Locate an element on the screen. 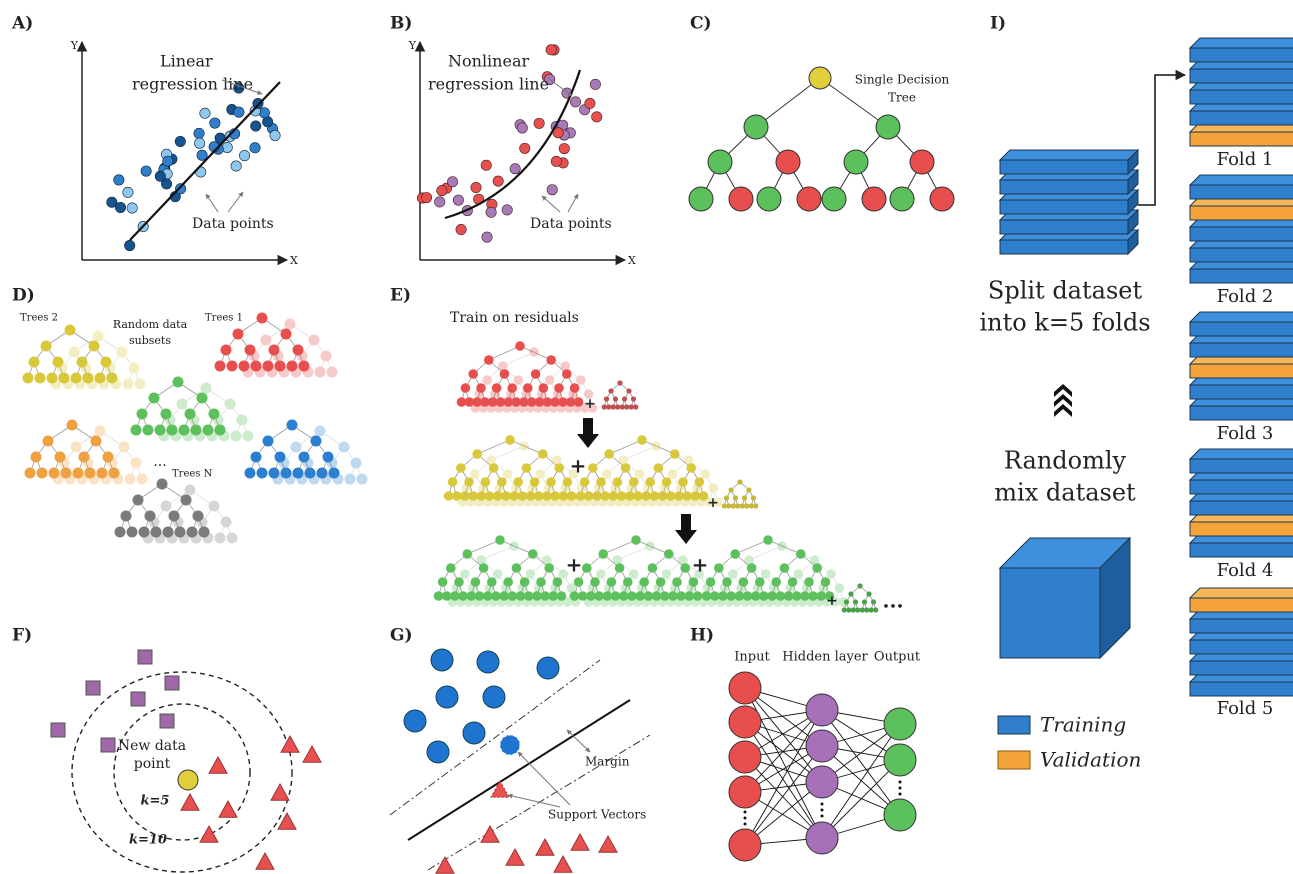 This screenshot has height=874, width=1293. down-arrow is located at coordinates (588, 433).